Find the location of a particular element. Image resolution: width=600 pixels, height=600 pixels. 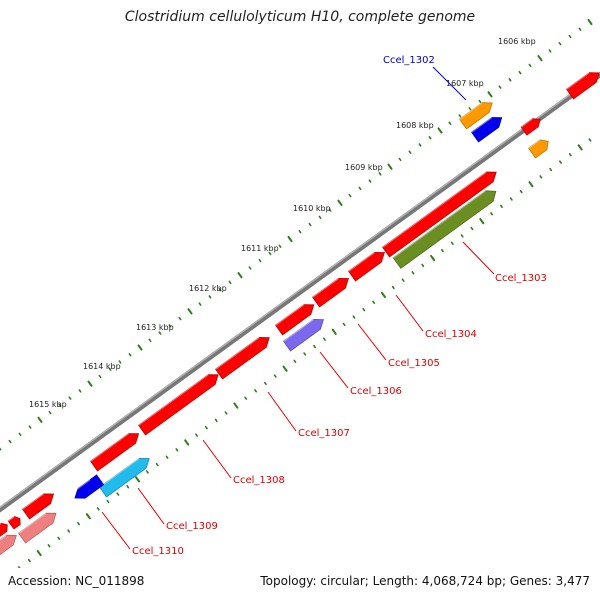

gene-feature-red-e is located at coordinates (114, 452).